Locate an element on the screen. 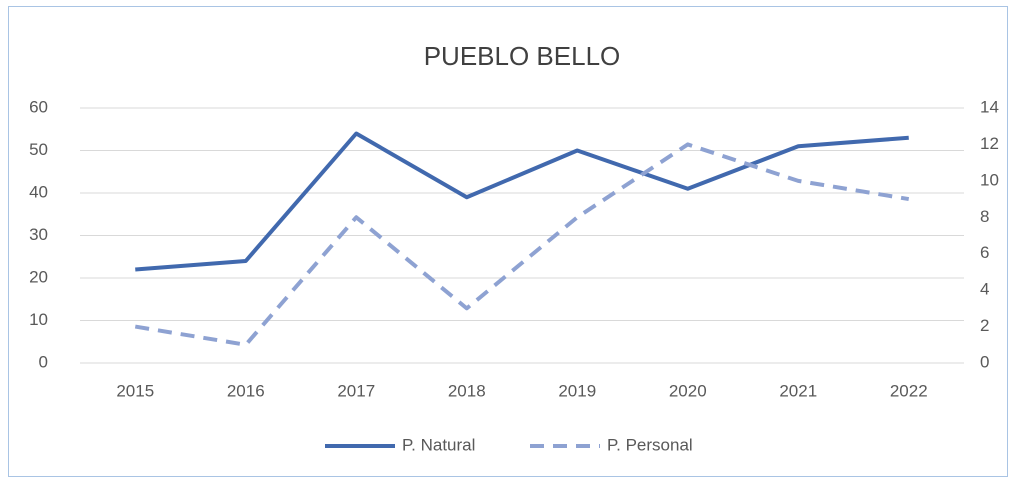 The width and height of the screenshot is (1010, 480). legend-label: P. Natural is located at coordinates (438, 444).